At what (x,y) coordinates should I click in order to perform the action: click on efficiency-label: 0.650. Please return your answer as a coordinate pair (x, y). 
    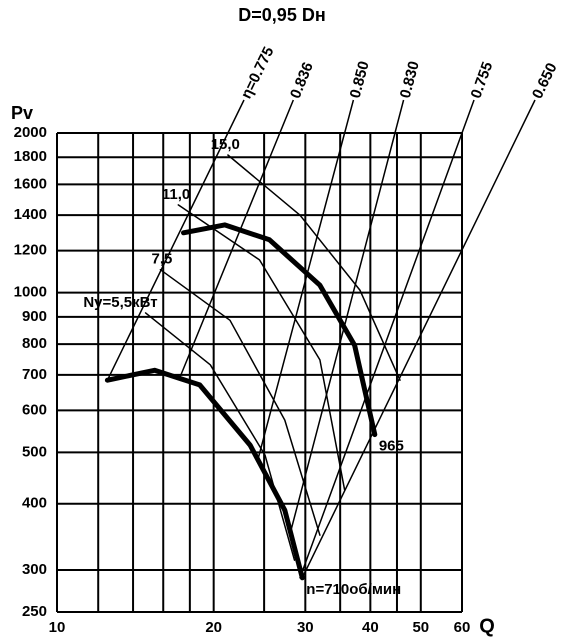
    Looking at the image, I should click on (545, 80).